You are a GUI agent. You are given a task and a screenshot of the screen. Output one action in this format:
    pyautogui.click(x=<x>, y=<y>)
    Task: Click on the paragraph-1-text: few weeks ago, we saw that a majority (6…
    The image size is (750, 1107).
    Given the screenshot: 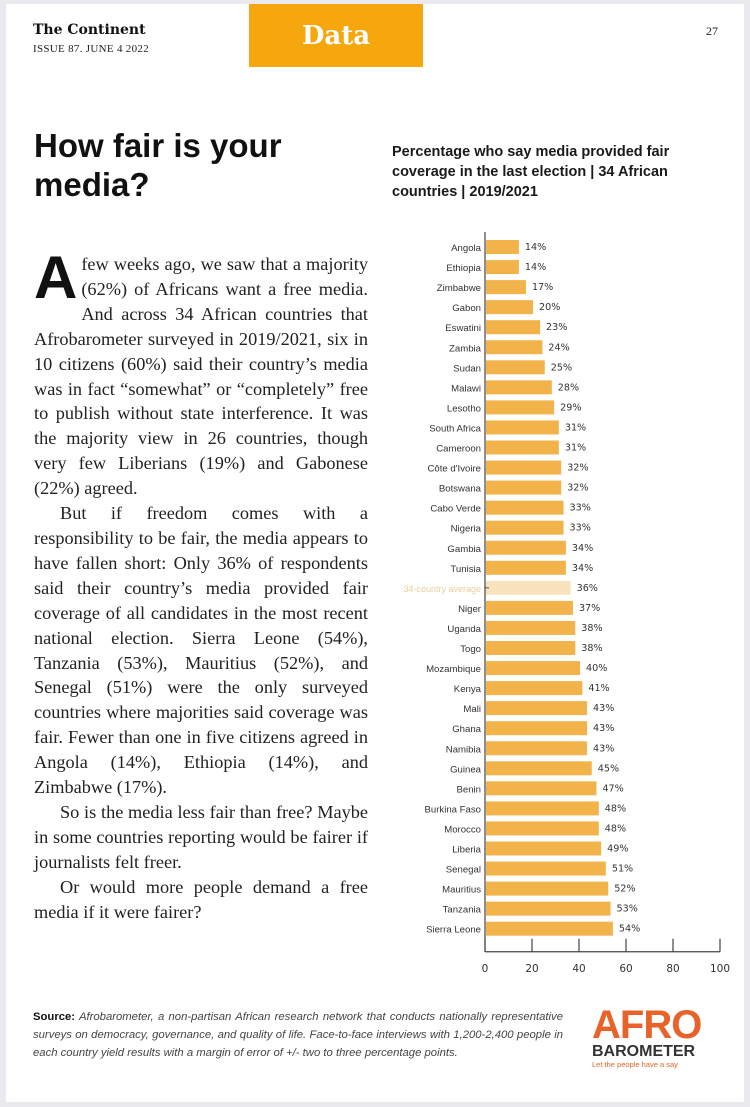 What is the action you would take?
    pyautogui.click(x=201, y=376)
    